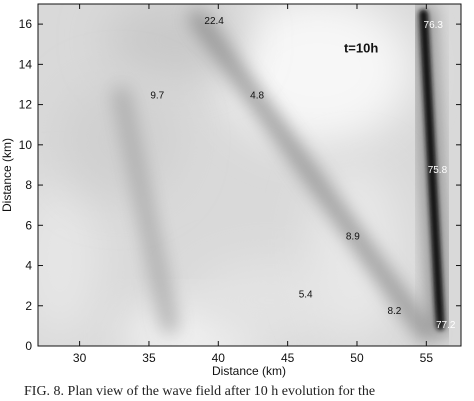 The width and height of the screenshot is (474, 401). Describe the element at coordinates (214, 21) in the screenshot. I see `value-label: 22.4` at that location.